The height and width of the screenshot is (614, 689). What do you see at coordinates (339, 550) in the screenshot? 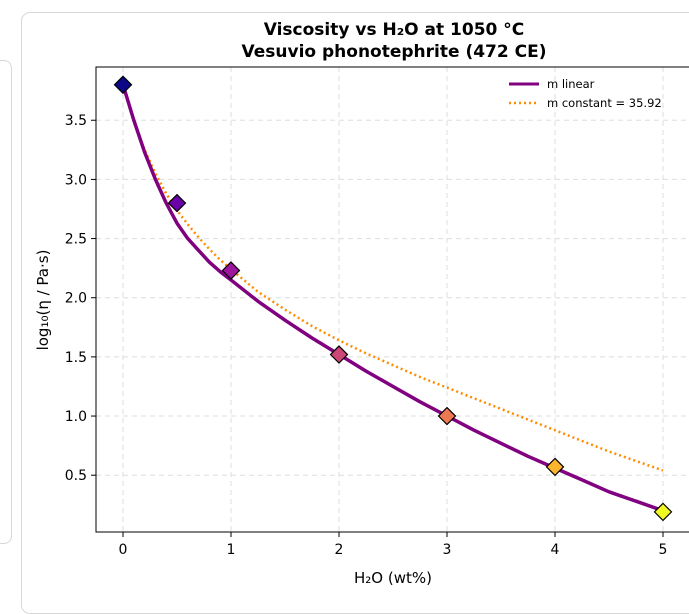
I see `x-tick-label: 2` at bounding box center [339, 550].